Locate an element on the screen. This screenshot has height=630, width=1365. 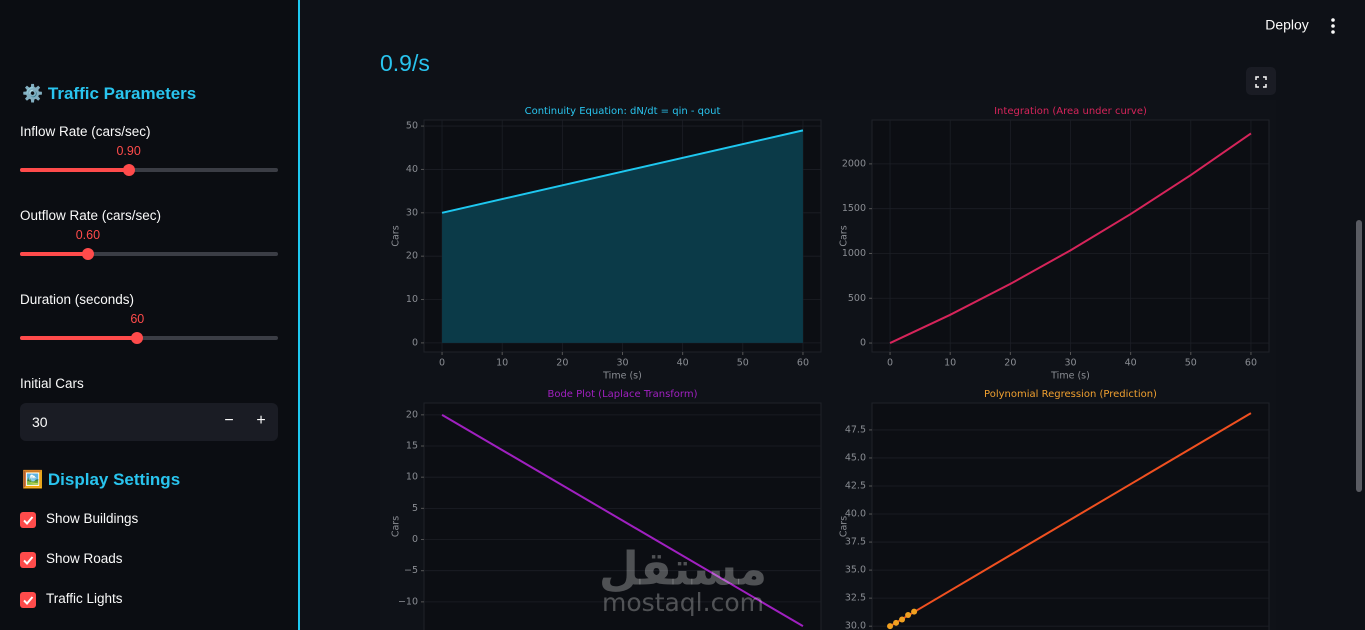
y-tick-label: 20 is located at coordinates (412, 414).